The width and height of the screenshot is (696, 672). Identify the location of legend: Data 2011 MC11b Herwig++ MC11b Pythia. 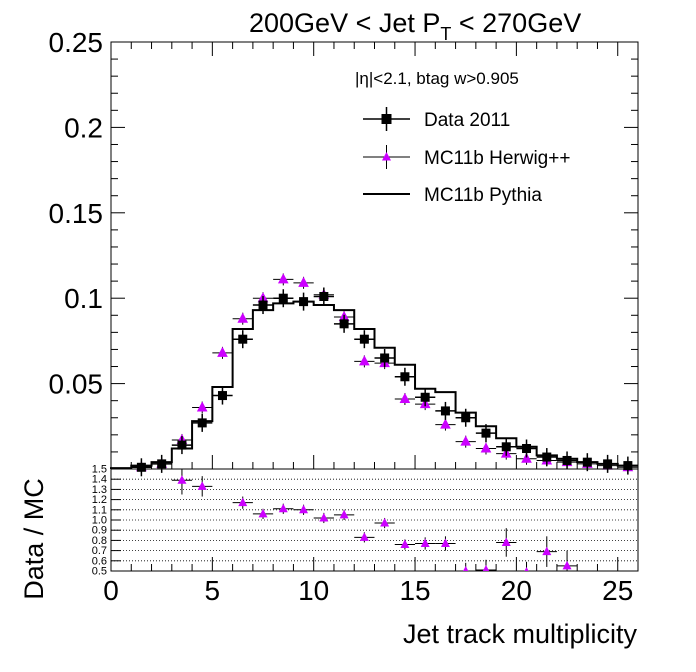
(466, 156).